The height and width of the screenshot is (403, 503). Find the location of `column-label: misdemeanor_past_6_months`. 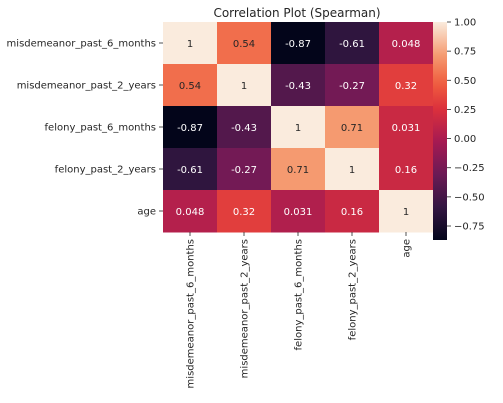

column-label: misdemeanor_past_6_months is located at coordinates (191, 313).